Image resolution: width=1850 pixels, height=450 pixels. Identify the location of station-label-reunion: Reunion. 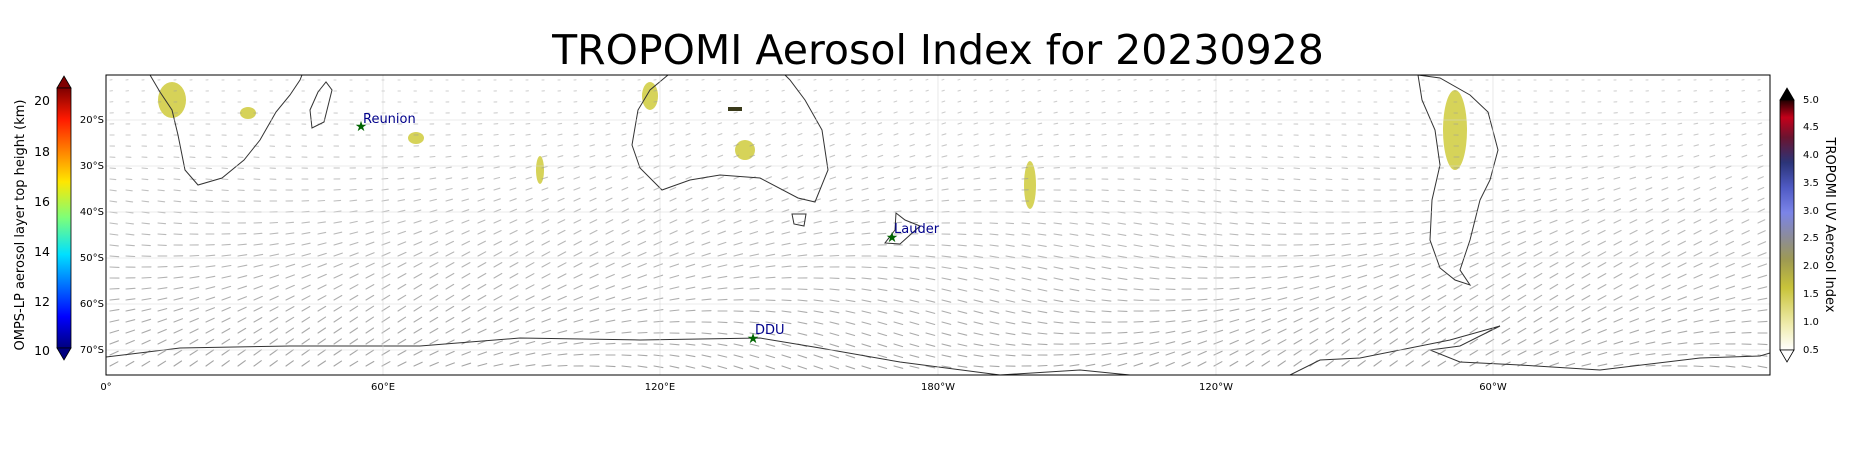
(389, 119).